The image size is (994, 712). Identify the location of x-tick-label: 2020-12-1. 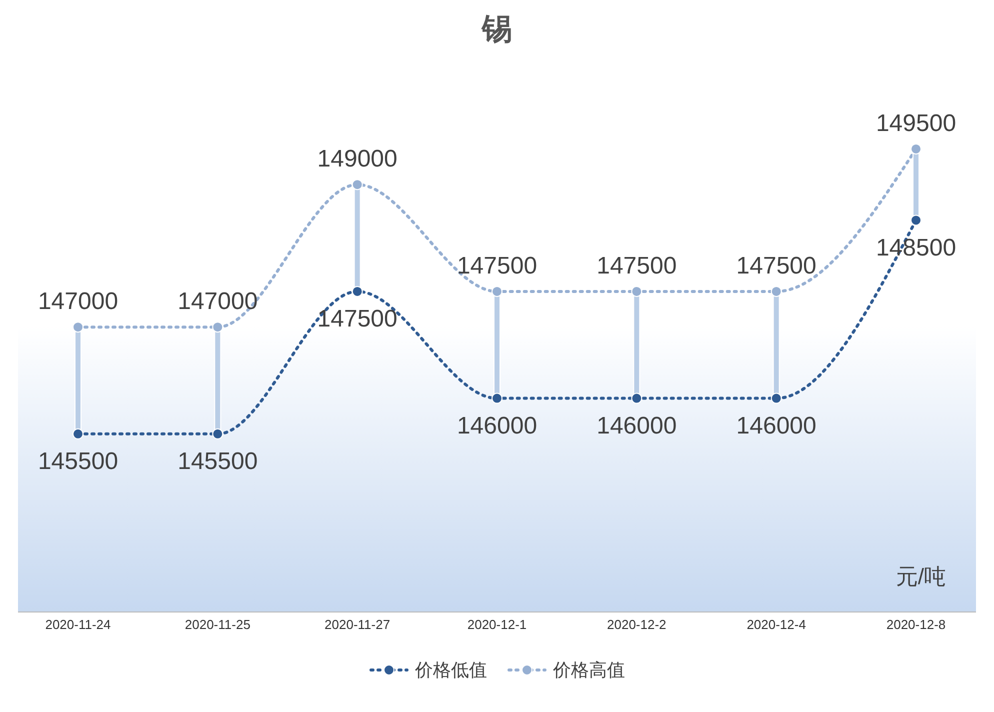
(497, 624).